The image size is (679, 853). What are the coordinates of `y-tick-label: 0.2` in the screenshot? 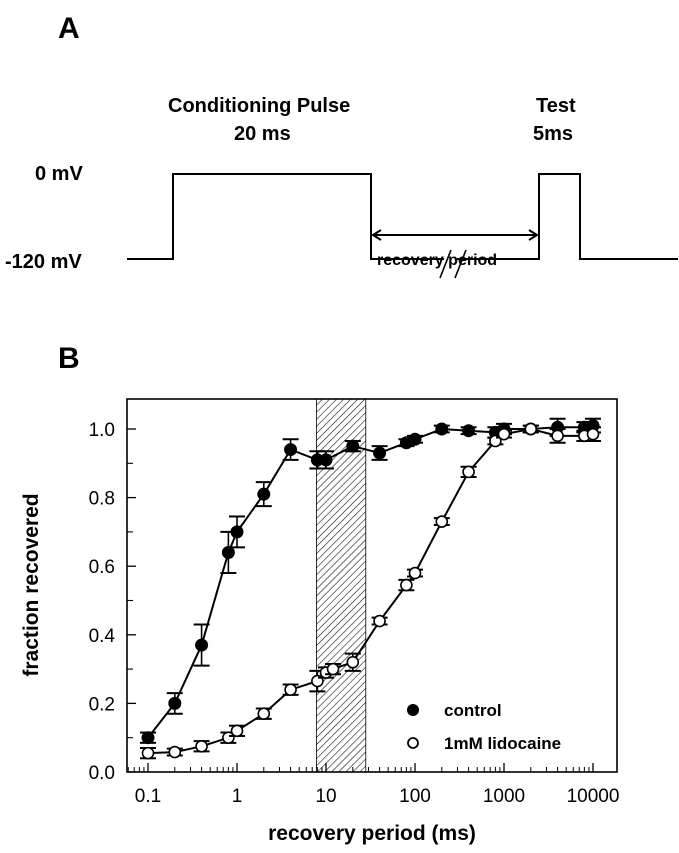 It's located at (102, 704).